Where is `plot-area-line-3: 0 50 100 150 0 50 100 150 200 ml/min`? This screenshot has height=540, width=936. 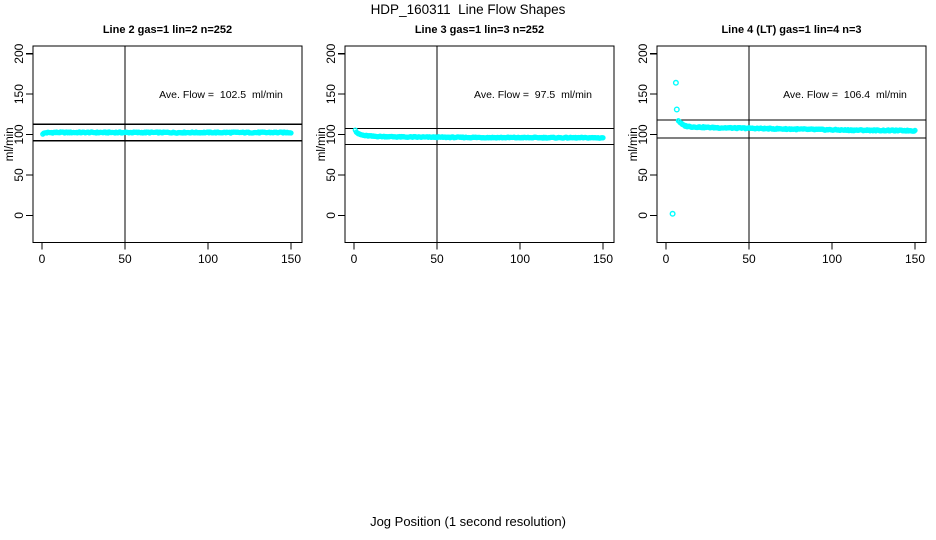 plot-area-line-3: 0 50 100 150 0 50 100 150 200 ml/min is located at coordinates (465, 154).